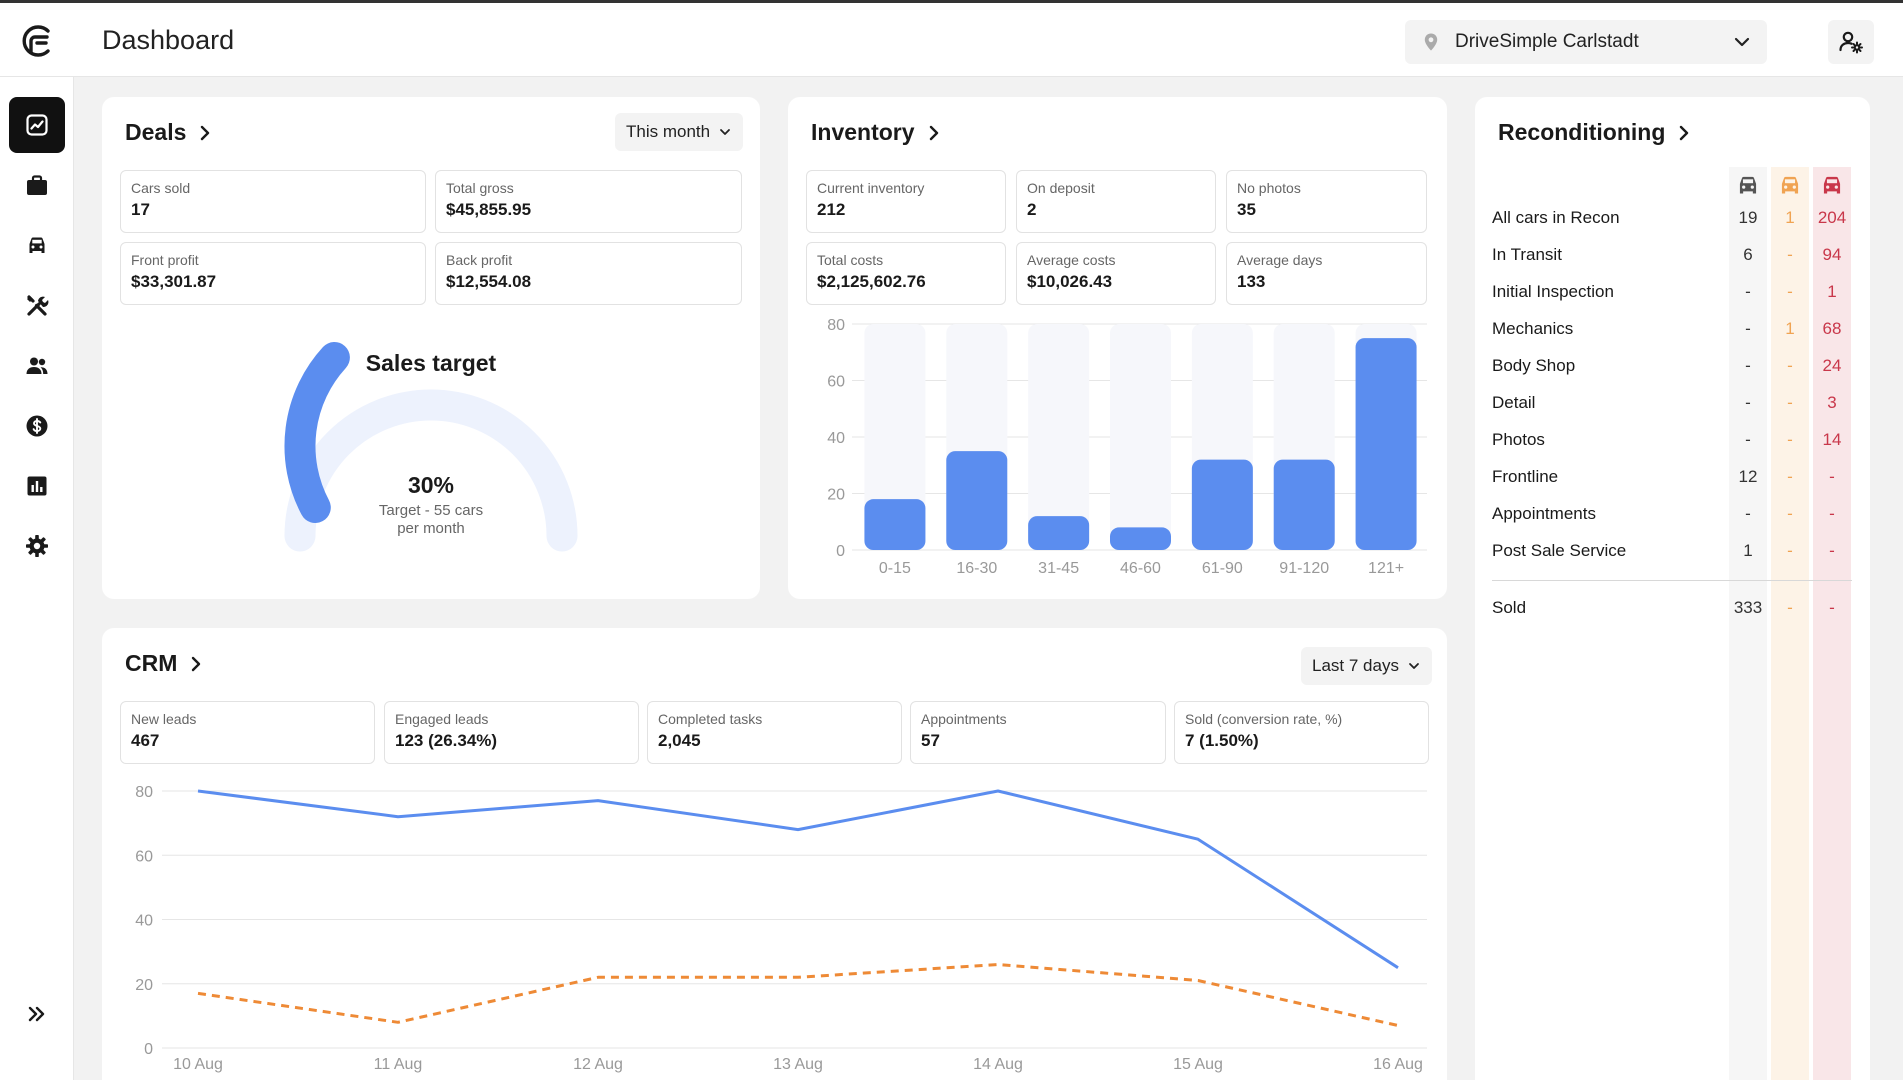 The height and width of the screenshot is (1080, 1903). What do you see at coordinates (1672, 550) in the screenshot?
I see `recon-row-post-sale-service: Post Sale Service 1 - -` at bounding box center [1672, 550].